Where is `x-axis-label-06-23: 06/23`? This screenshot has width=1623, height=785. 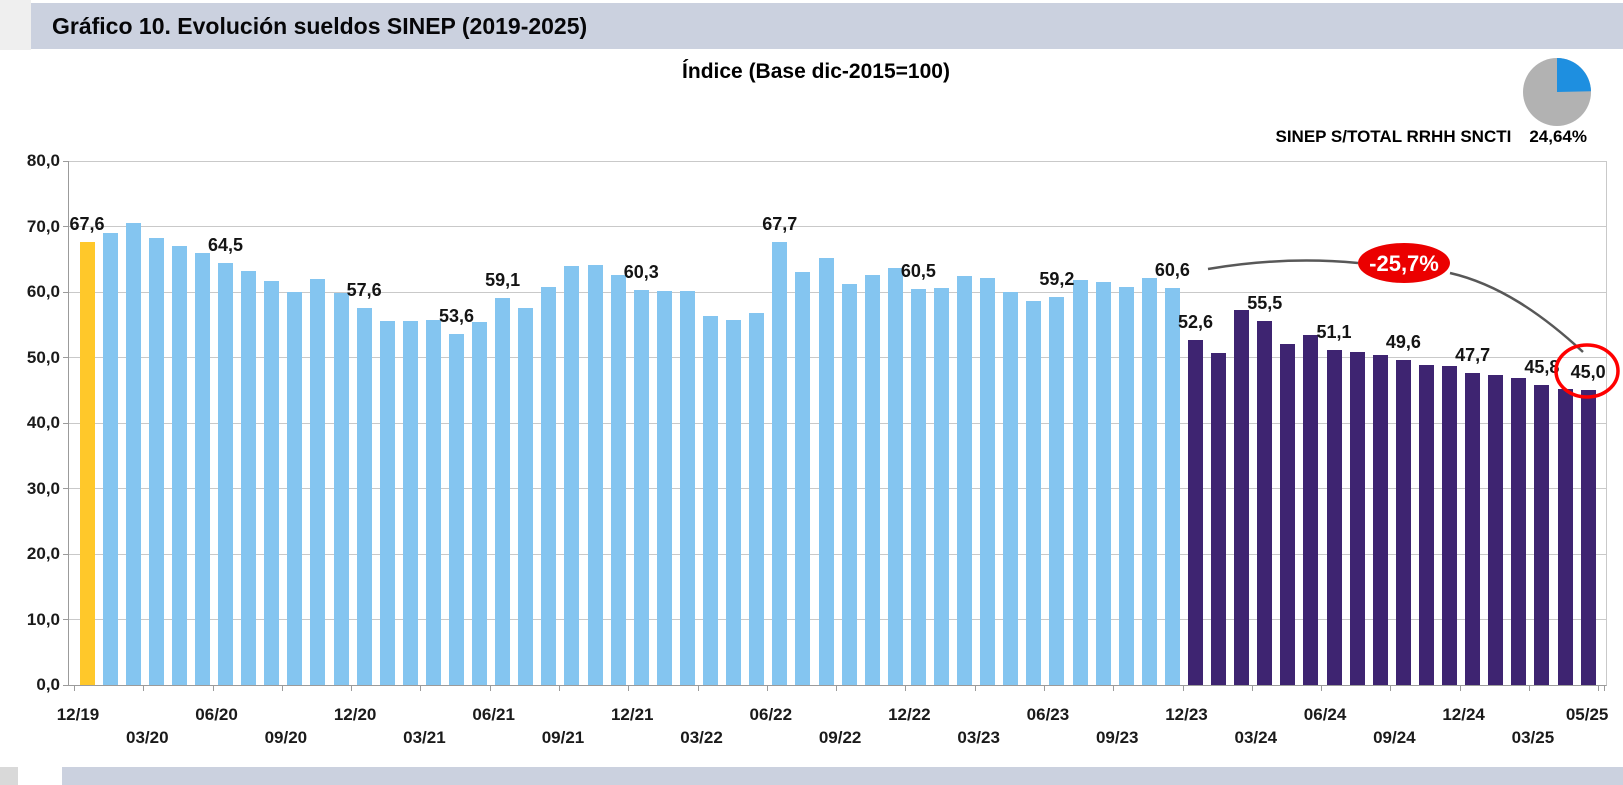
x-axis-label-06-23: 06/23 is located at coordinates (1048, 714).